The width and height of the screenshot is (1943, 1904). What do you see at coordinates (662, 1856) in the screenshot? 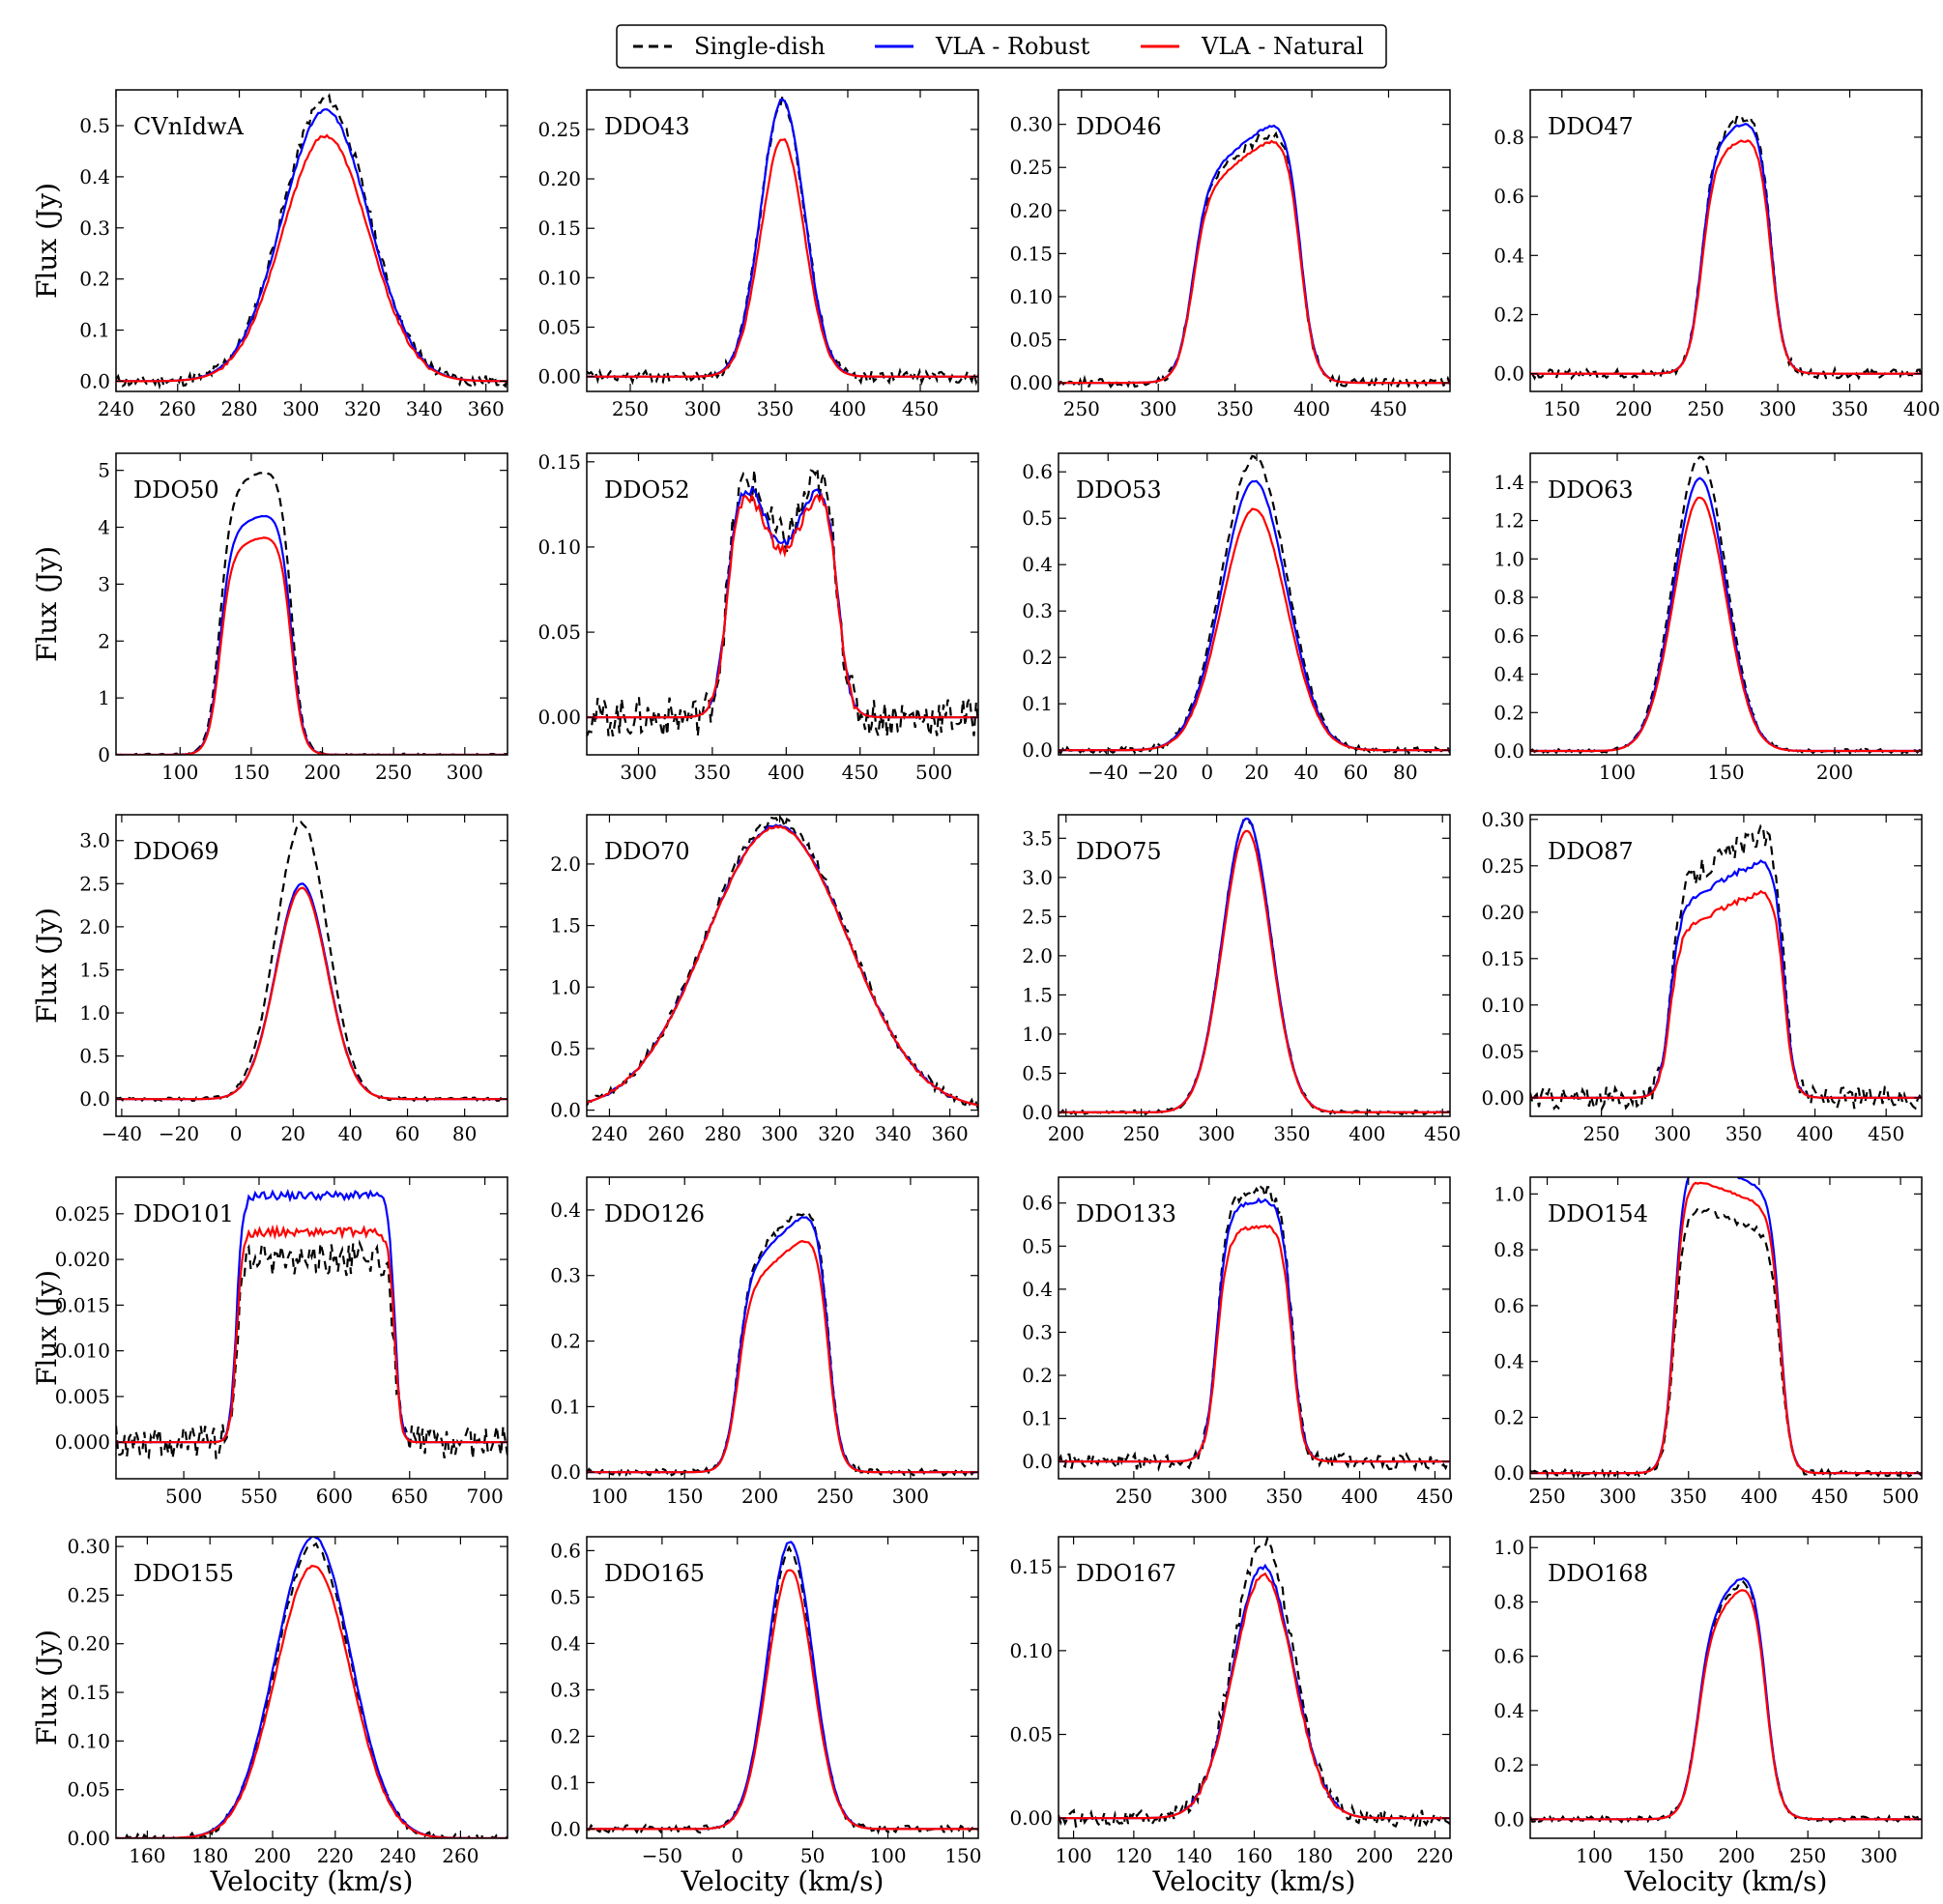
I see `x-tick-label: −50` at bounding box center [662, 1856].